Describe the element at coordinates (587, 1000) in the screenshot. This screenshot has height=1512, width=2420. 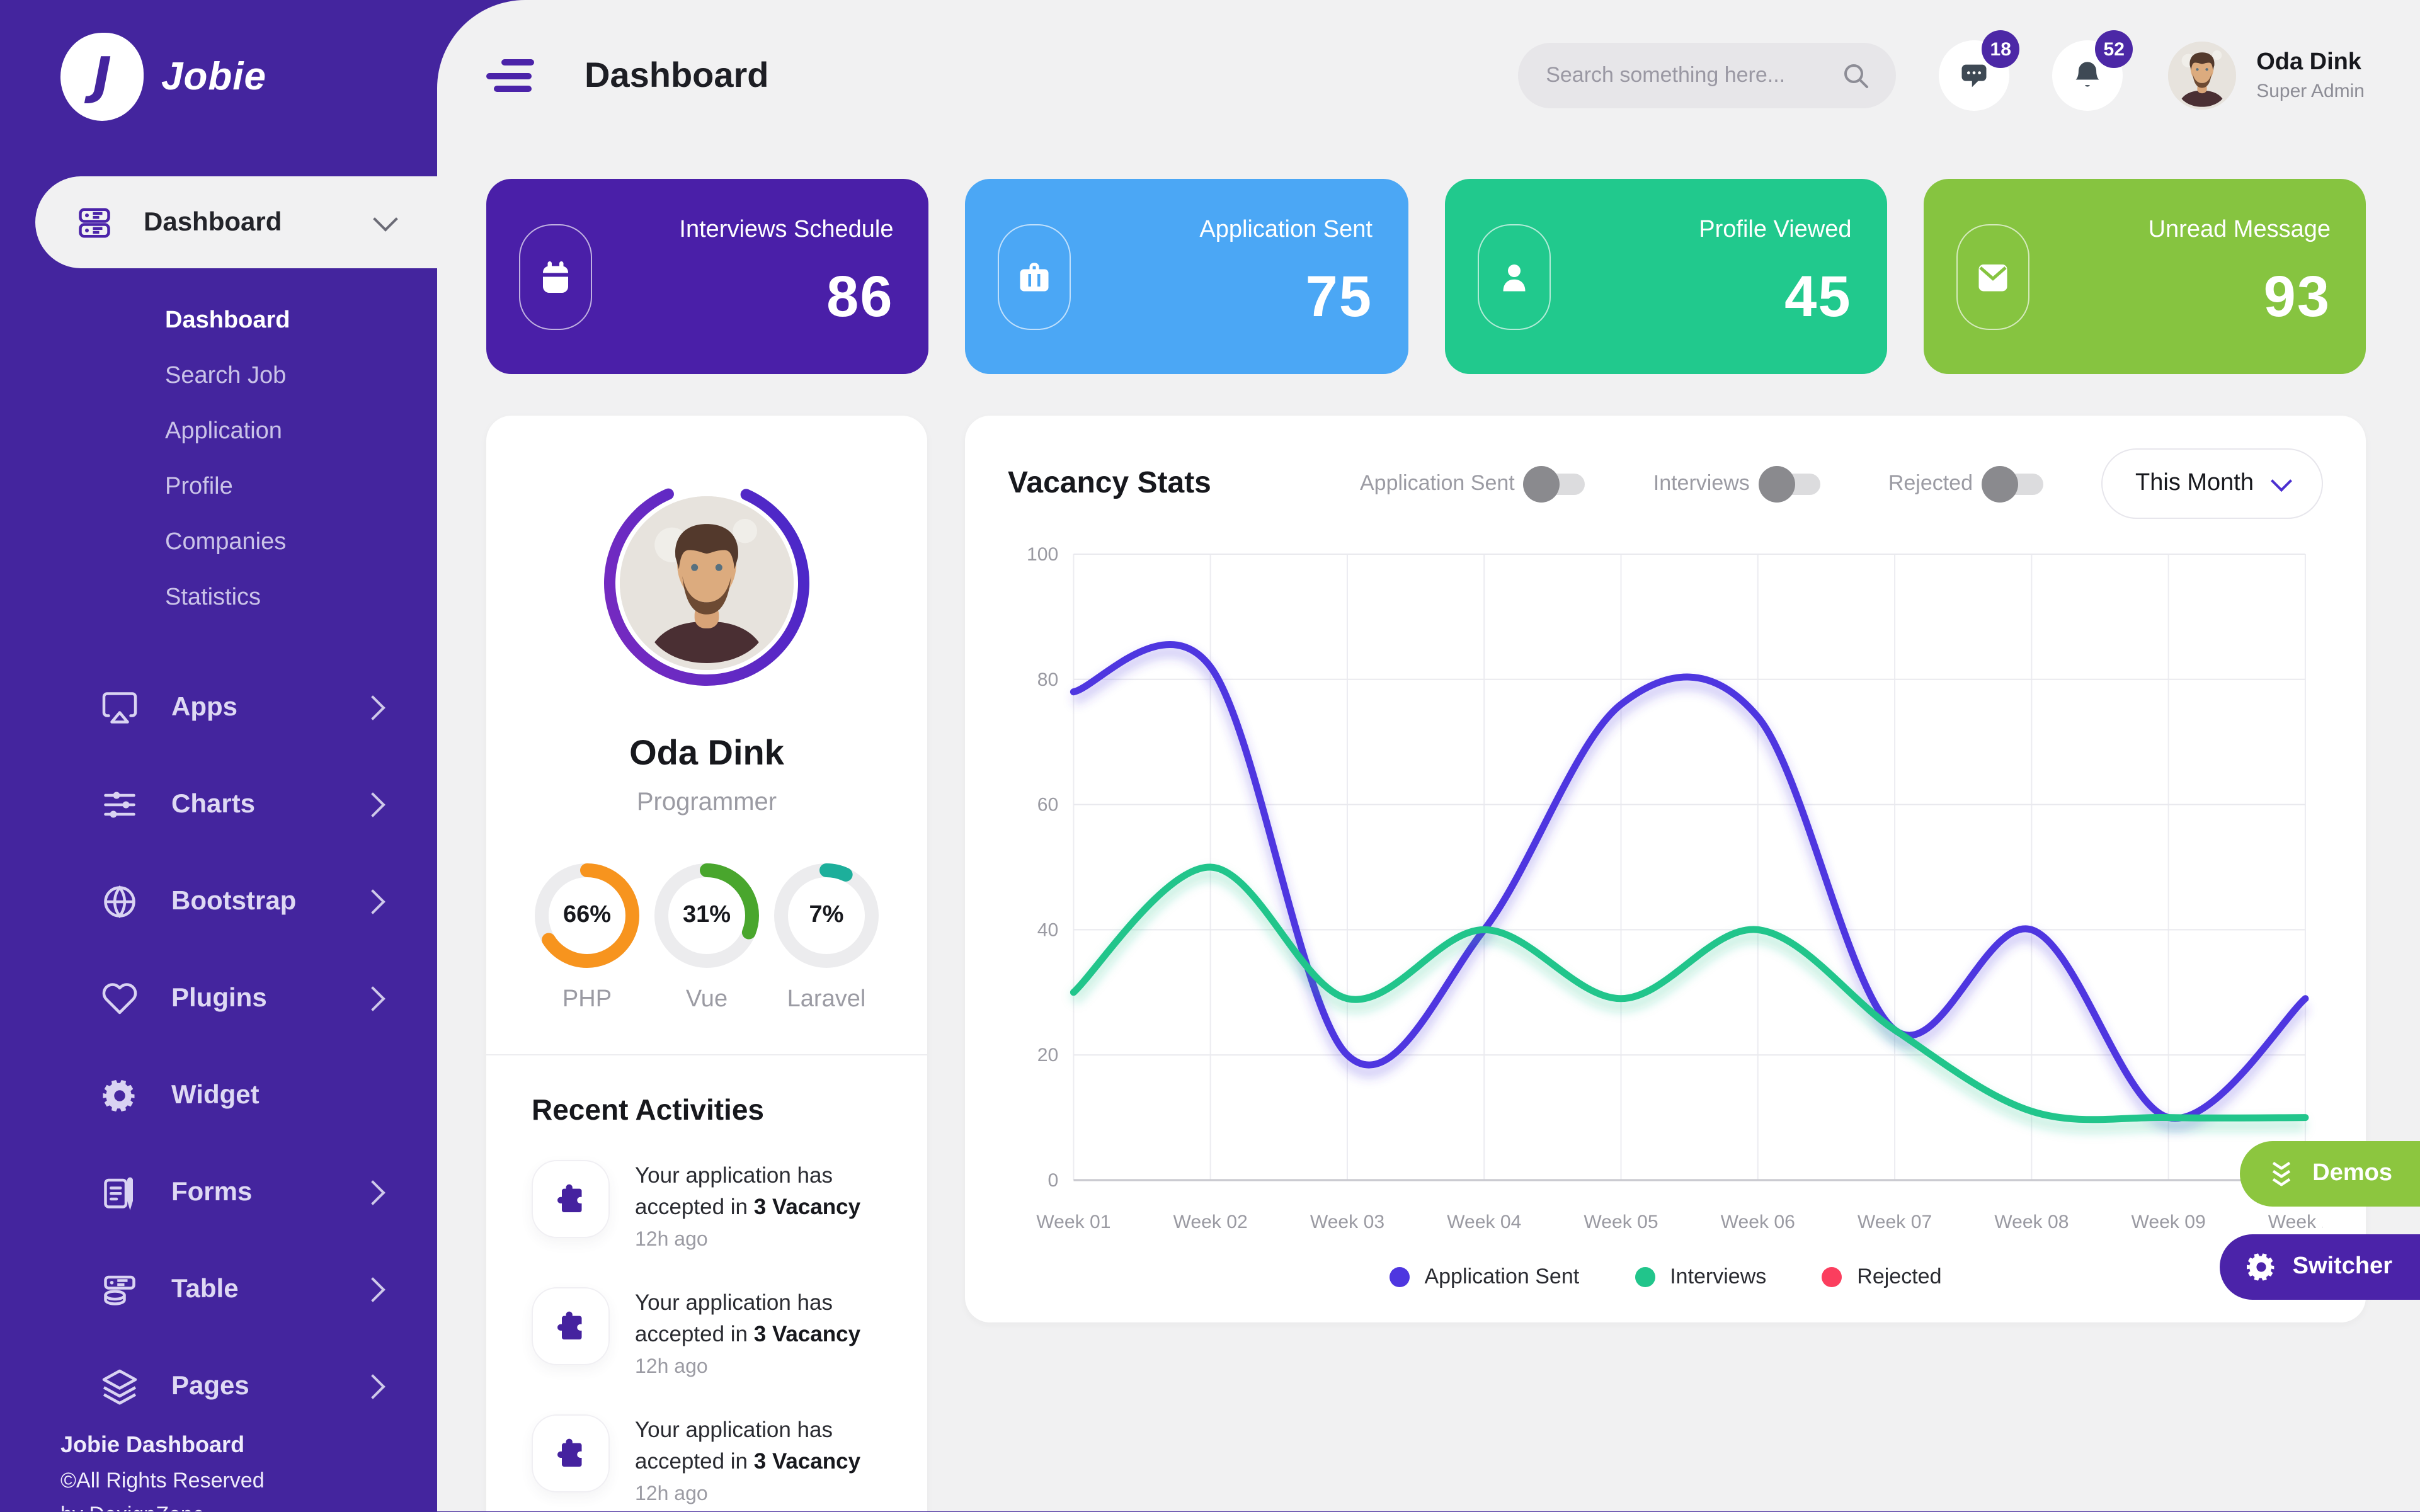
I see `skill-label: PHP` at that location.